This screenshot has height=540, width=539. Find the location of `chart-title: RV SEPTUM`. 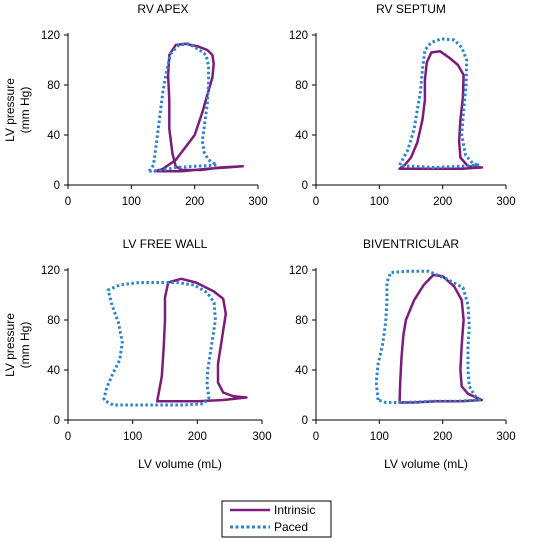

chart-title: RV SEPTUM is located at coordinates (411, 9).